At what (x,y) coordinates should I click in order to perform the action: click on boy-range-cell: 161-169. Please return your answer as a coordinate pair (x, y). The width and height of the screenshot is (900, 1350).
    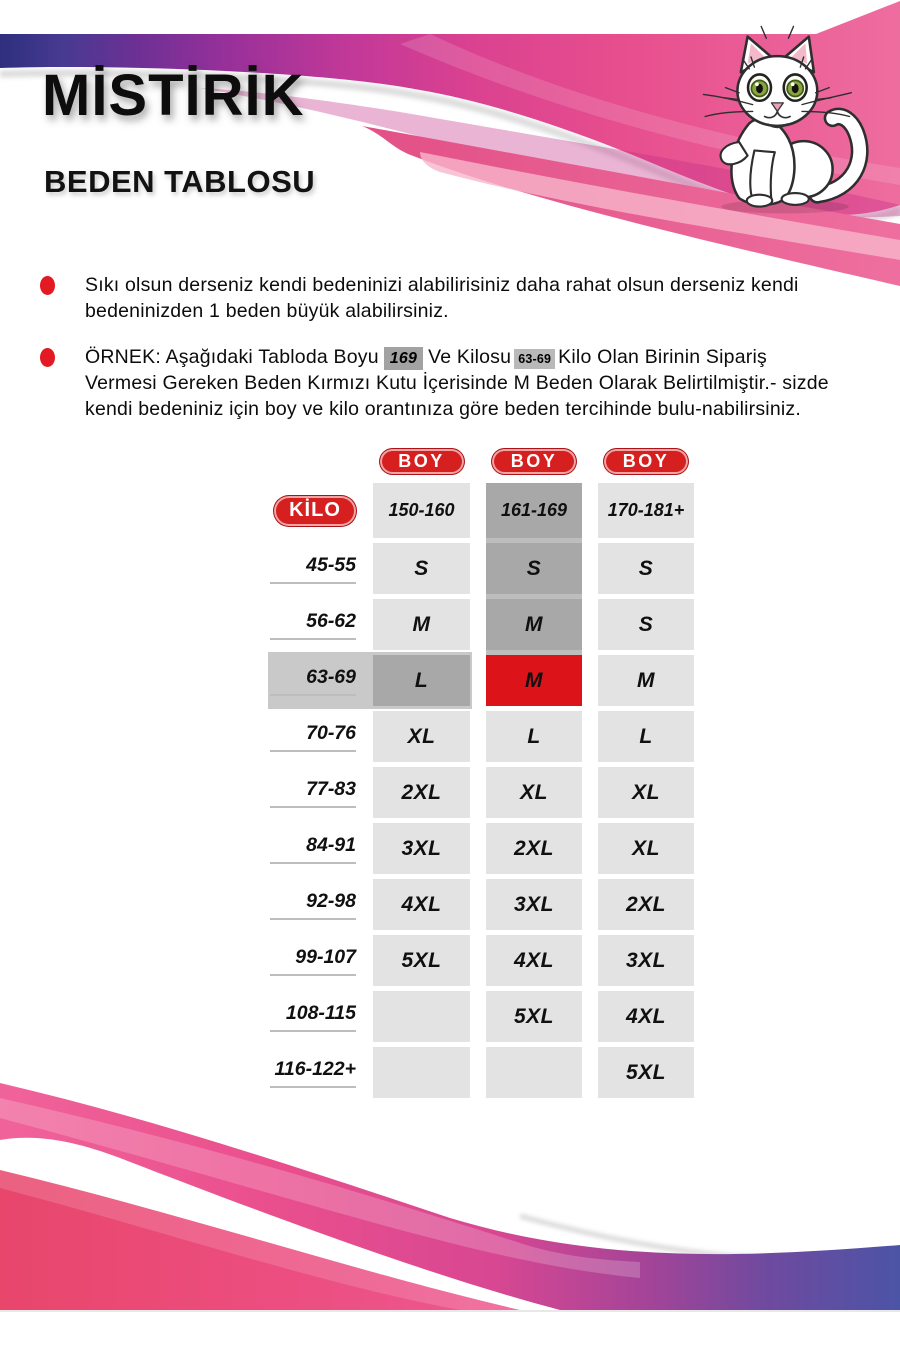
    Looking at the image, I should click on (534, 510).